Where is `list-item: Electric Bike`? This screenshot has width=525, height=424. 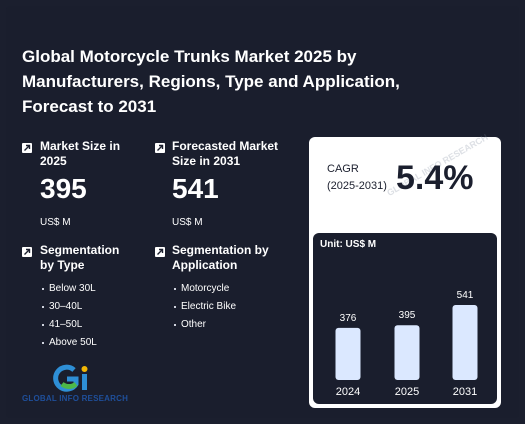
list-item: Electric Bike is located at coordinates (204, 307).